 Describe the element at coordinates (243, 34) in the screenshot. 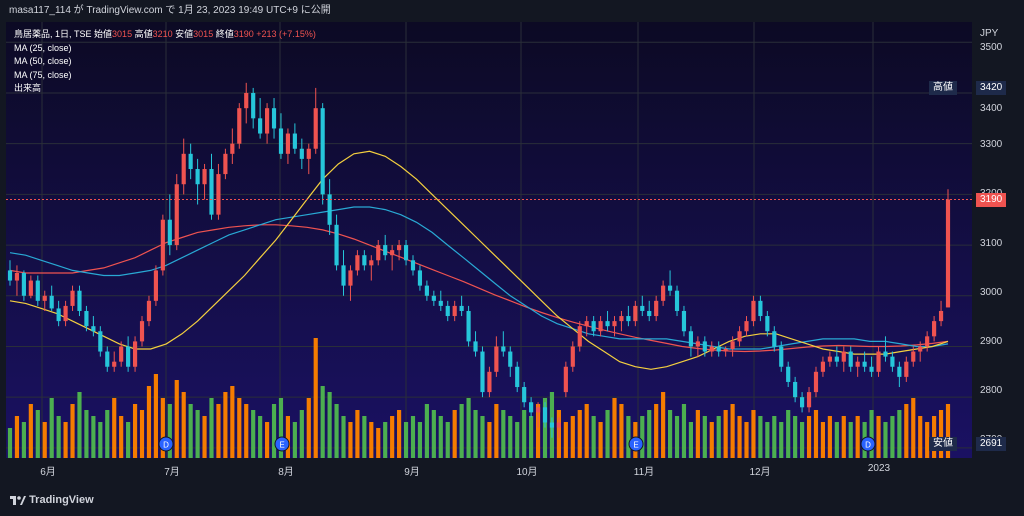

I see `legend-close-value: 3190` at that location.